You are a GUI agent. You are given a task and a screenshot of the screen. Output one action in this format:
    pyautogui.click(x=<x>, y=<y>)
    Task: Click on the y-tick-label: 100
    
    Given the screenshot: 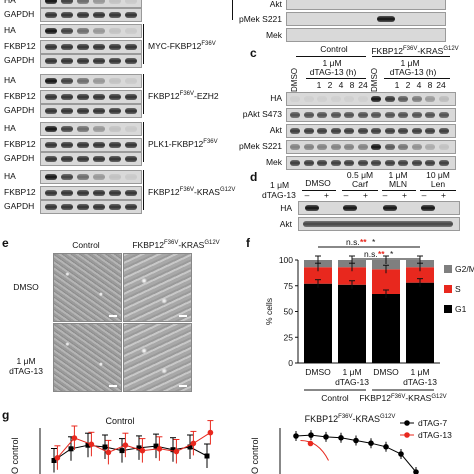 What is the action you would take?
    pyautogui.click(x=286, y=260)
    